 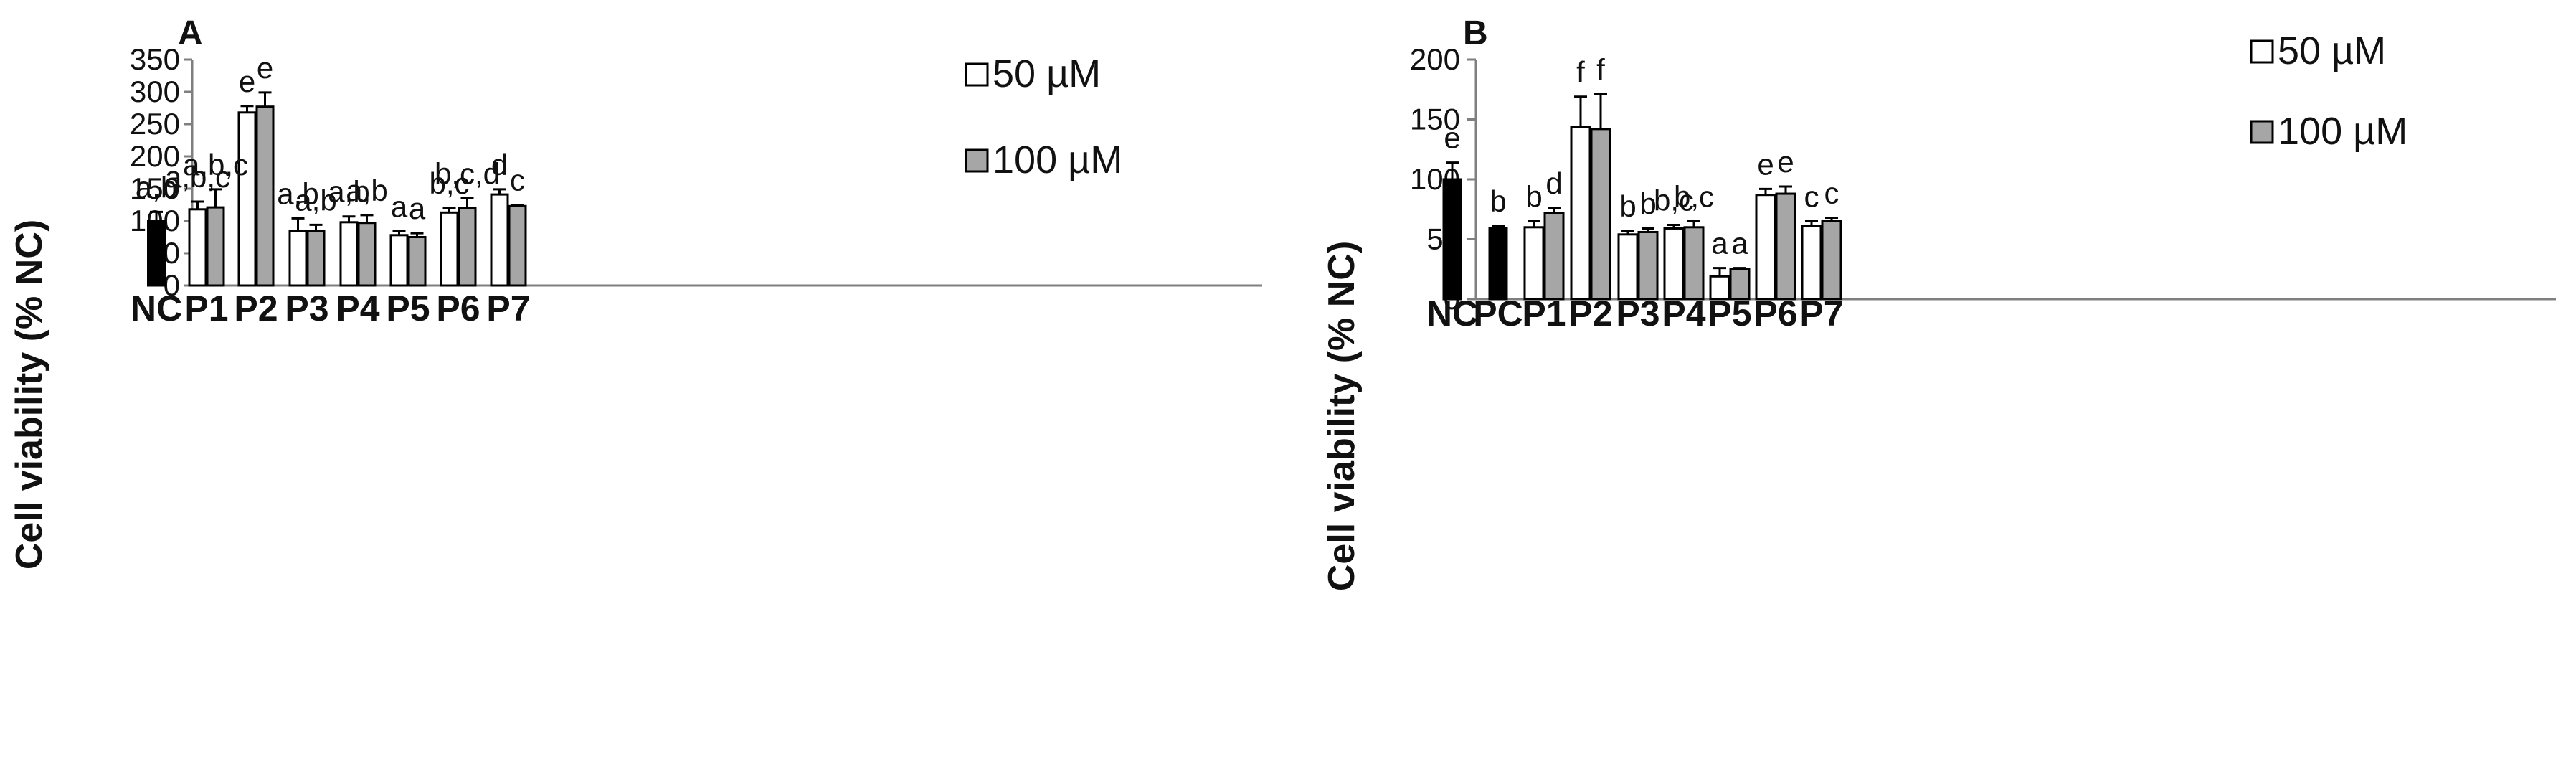 I want to click on series-50uM-p4-significance-label: a,b, so click(x=348, y=192).